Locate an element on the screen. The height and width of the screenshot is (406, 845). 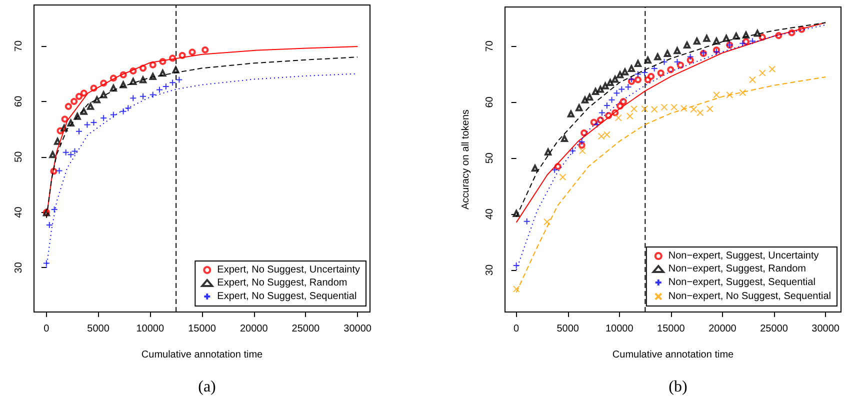
legend-label: Non−expert, Suggest, Sequential is located at coordinates (742, 282).